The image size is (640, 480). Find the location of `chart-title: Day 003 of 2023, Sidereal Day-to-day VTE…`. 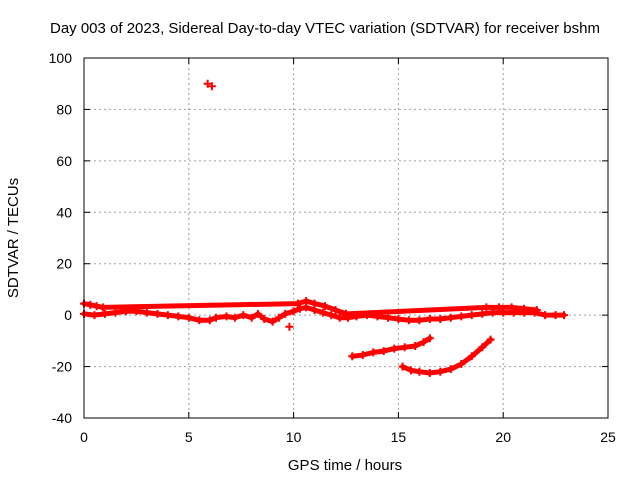

chart-title: Day 003 of 2023, Sidereal Day-to-day VTE… is located at coordinates (325, 28).